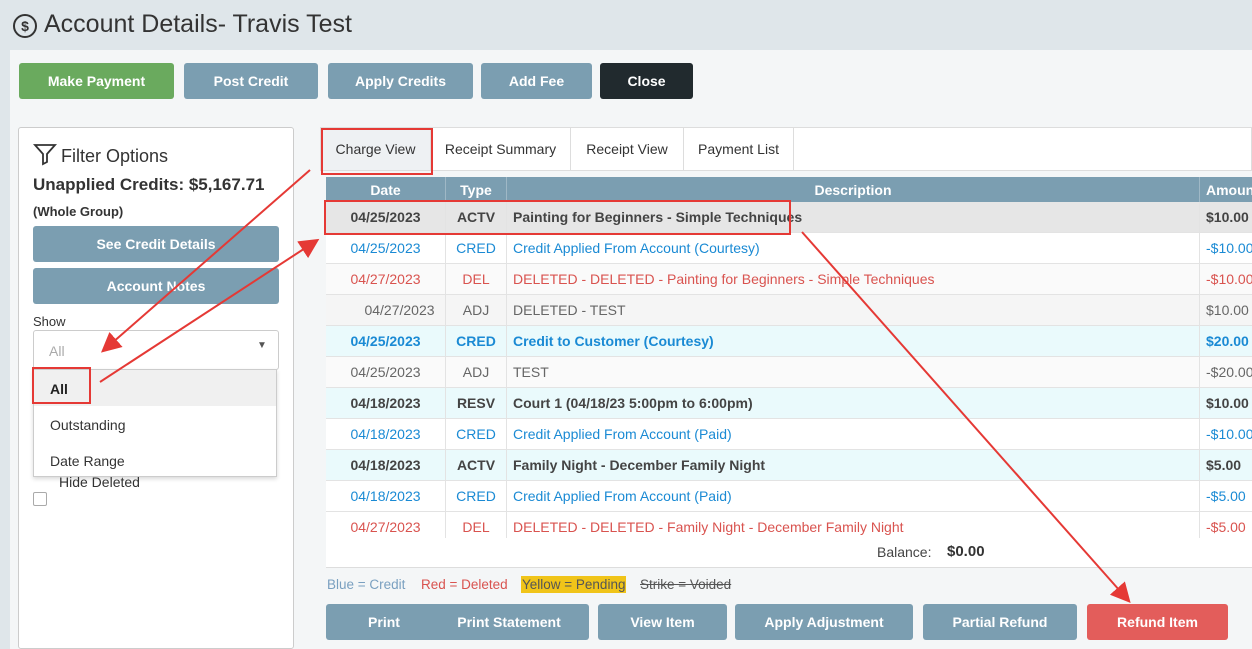 The height and width of the screenshot is (649, 1252). Describe the element at coordinates (464, 584) in the screenshot. I see `legend-deleted: Red = Deleted` at that location.